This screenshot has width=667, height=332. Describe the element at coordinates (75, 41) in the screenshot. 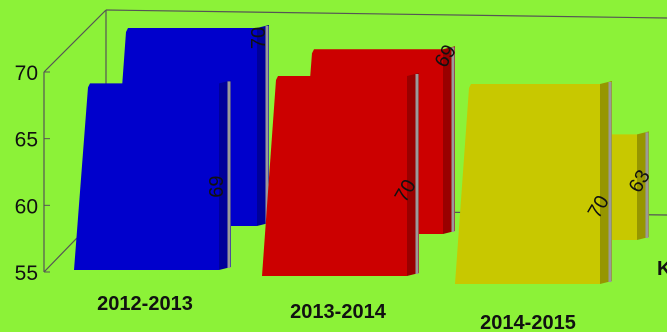

I see `side-wall-top-edge` at that location.